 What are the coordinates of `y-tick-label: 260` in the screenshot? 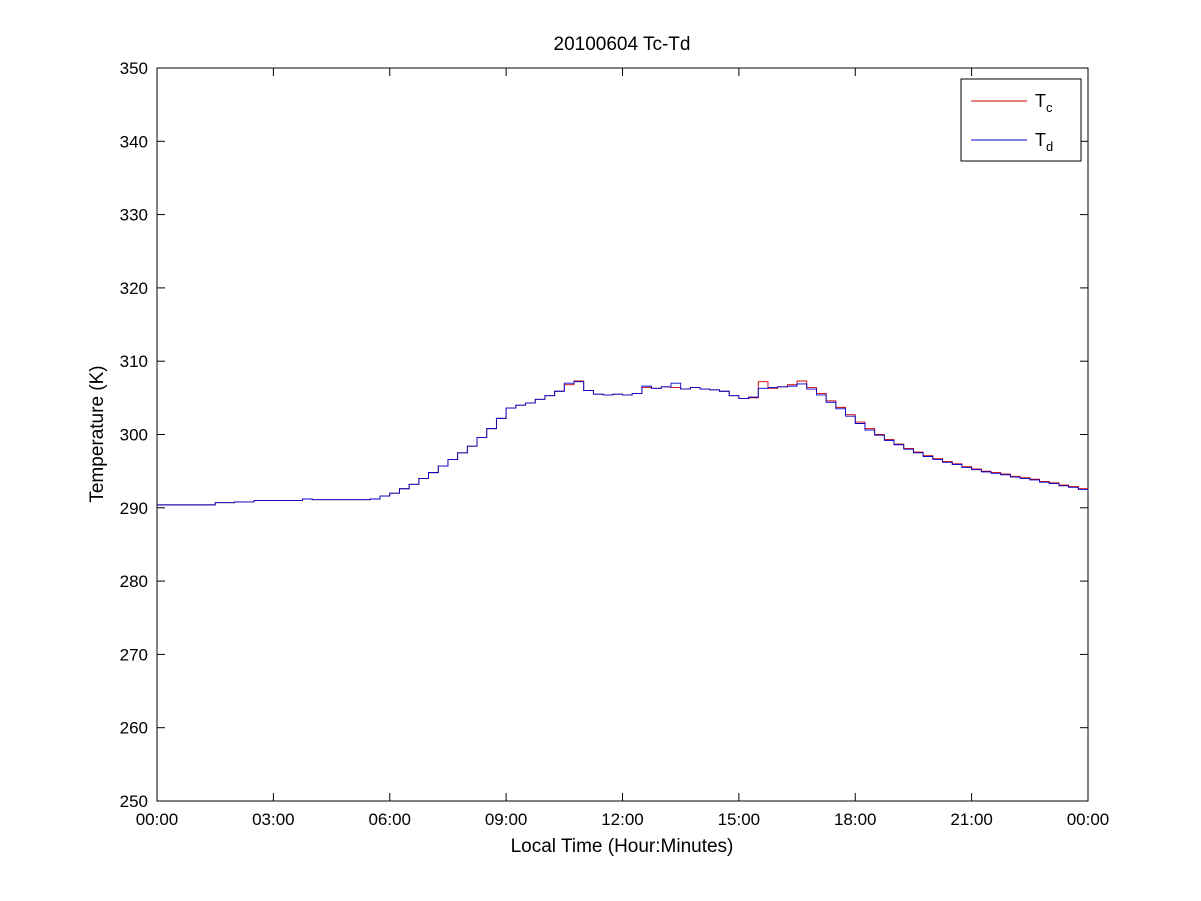 It's located at (134, 728).